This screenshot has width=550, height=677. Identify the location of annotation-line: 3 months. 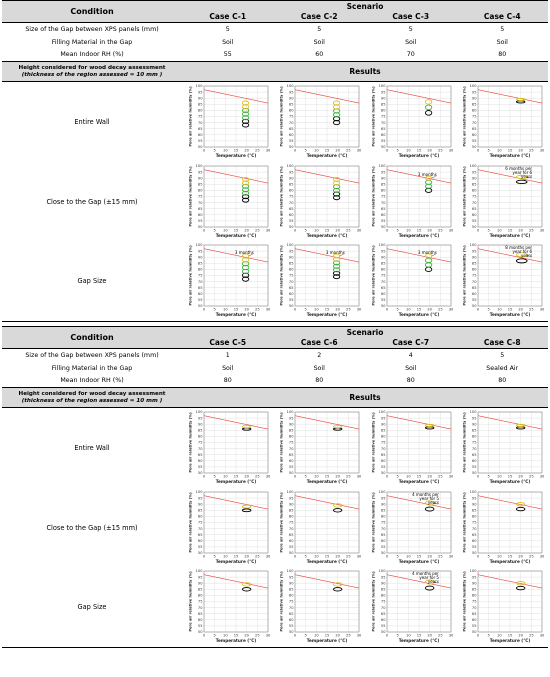
(244, 252).